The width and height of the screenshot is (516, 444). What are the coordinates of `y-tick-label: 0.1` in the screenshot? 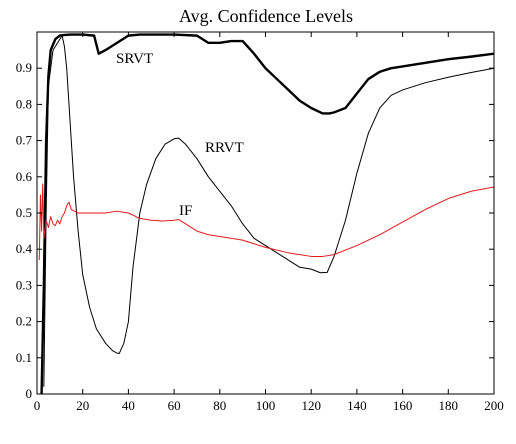 It's located at (24, 357).